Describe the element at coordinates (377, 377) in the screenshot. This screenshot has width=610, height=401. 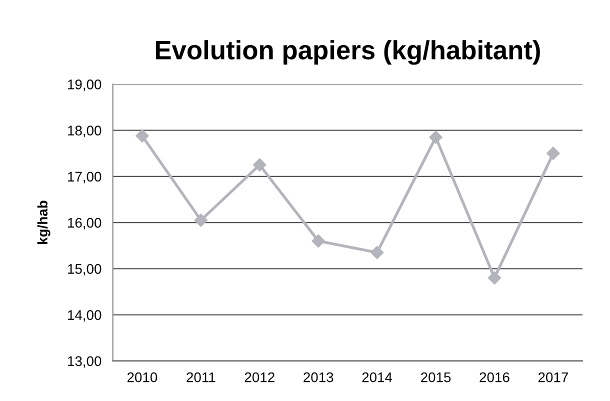
I see `x-tick-label: 2014` at that location.